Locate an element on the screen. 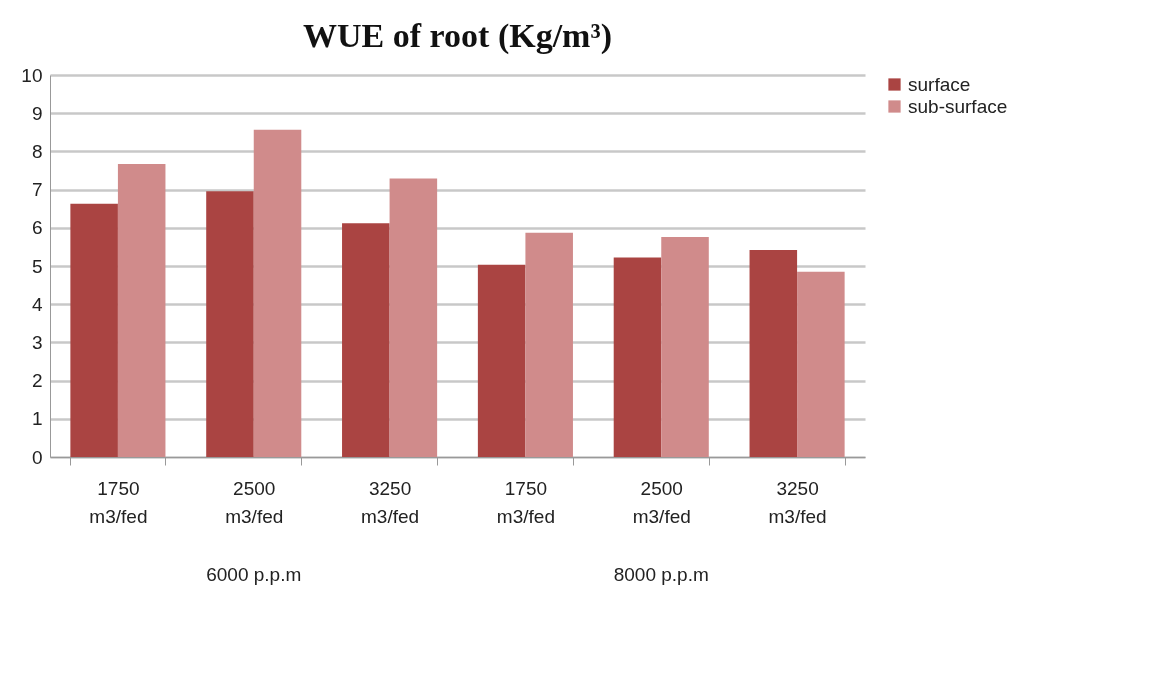 This screenshot has width=1161, height=676. y-tick-label: 7 is located at coordinates (37, 190).